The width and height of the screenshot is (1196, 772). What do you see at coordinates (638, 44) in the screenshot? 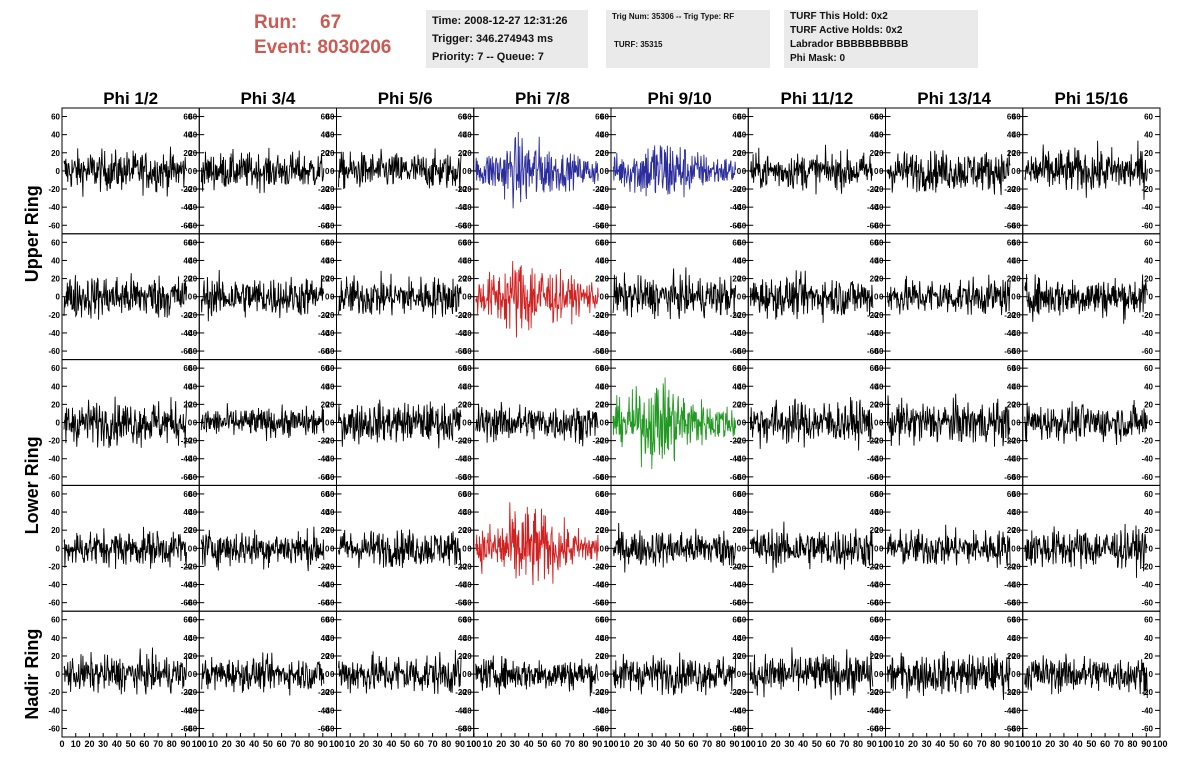
I see `turf-text: TURF: 35315` at bounding box center [638, 44].